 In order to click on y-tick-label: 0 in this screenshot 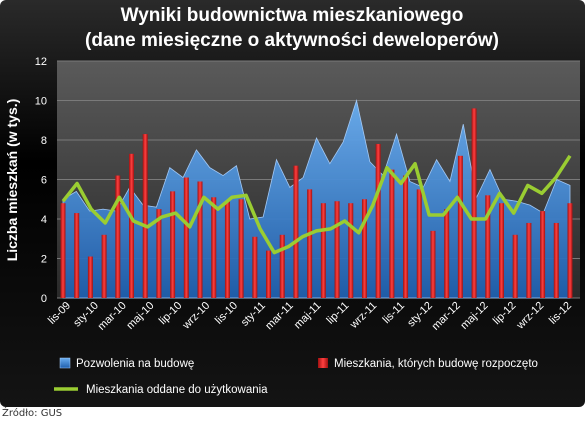, I will do `click(44, 299)`.